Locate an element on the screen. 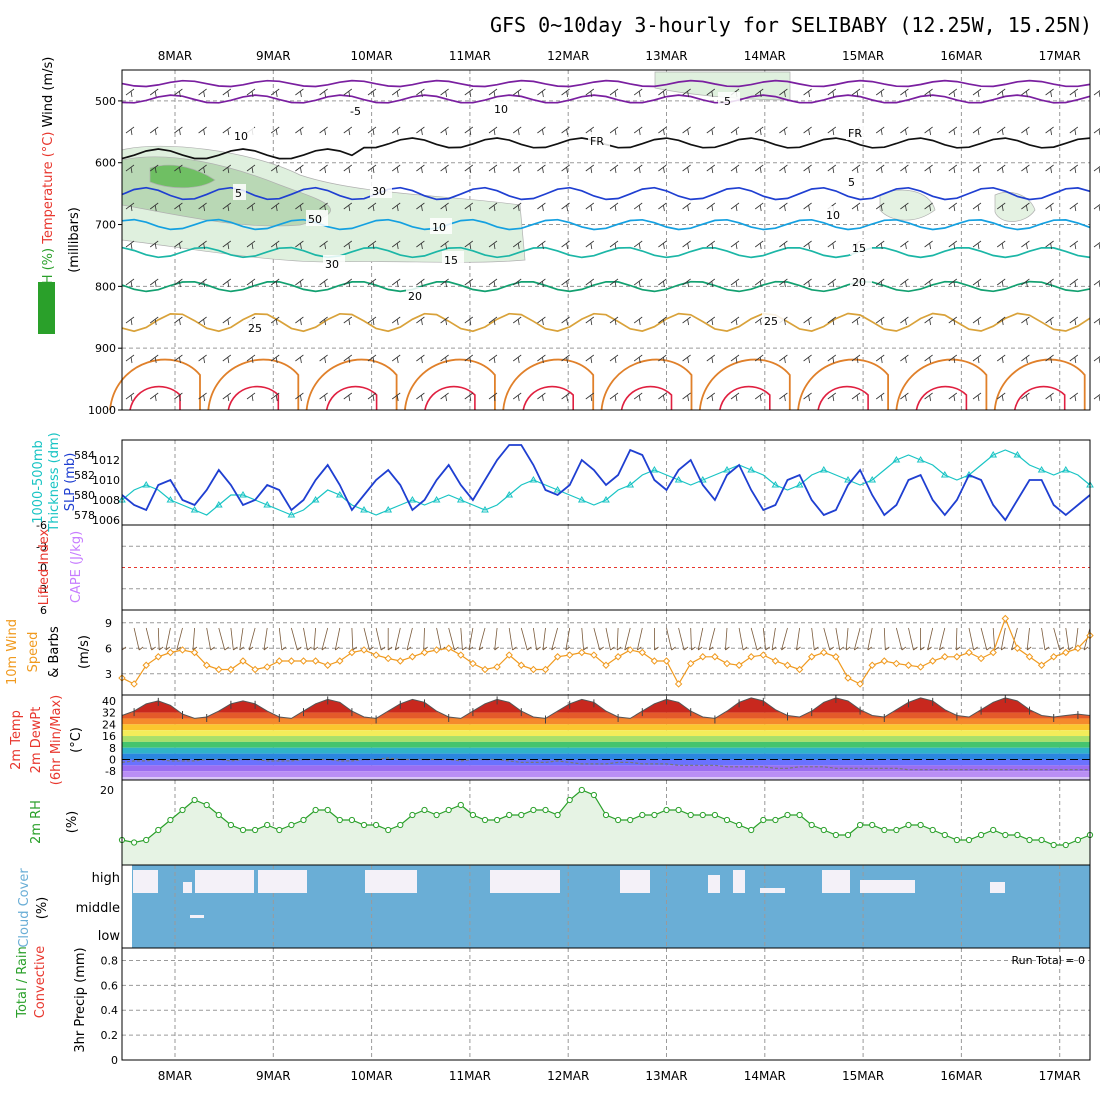 This screenshot has height=1100, width=1100. precip-label-b-part-0: Convective is located at coordinates (40, 982).